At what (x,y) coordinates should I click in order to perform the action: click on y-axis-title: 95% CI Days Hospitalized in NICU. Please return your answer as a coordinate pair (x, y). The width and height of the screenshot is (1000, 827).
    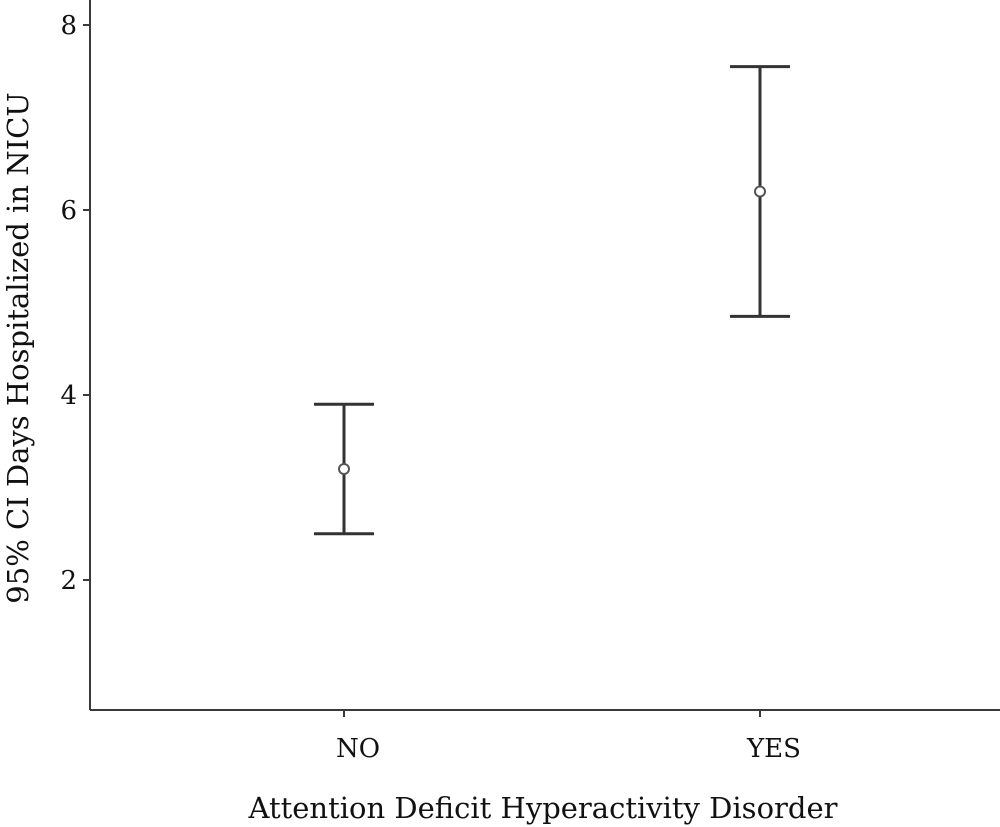
    Looking at the image, I should click on (18, 347).